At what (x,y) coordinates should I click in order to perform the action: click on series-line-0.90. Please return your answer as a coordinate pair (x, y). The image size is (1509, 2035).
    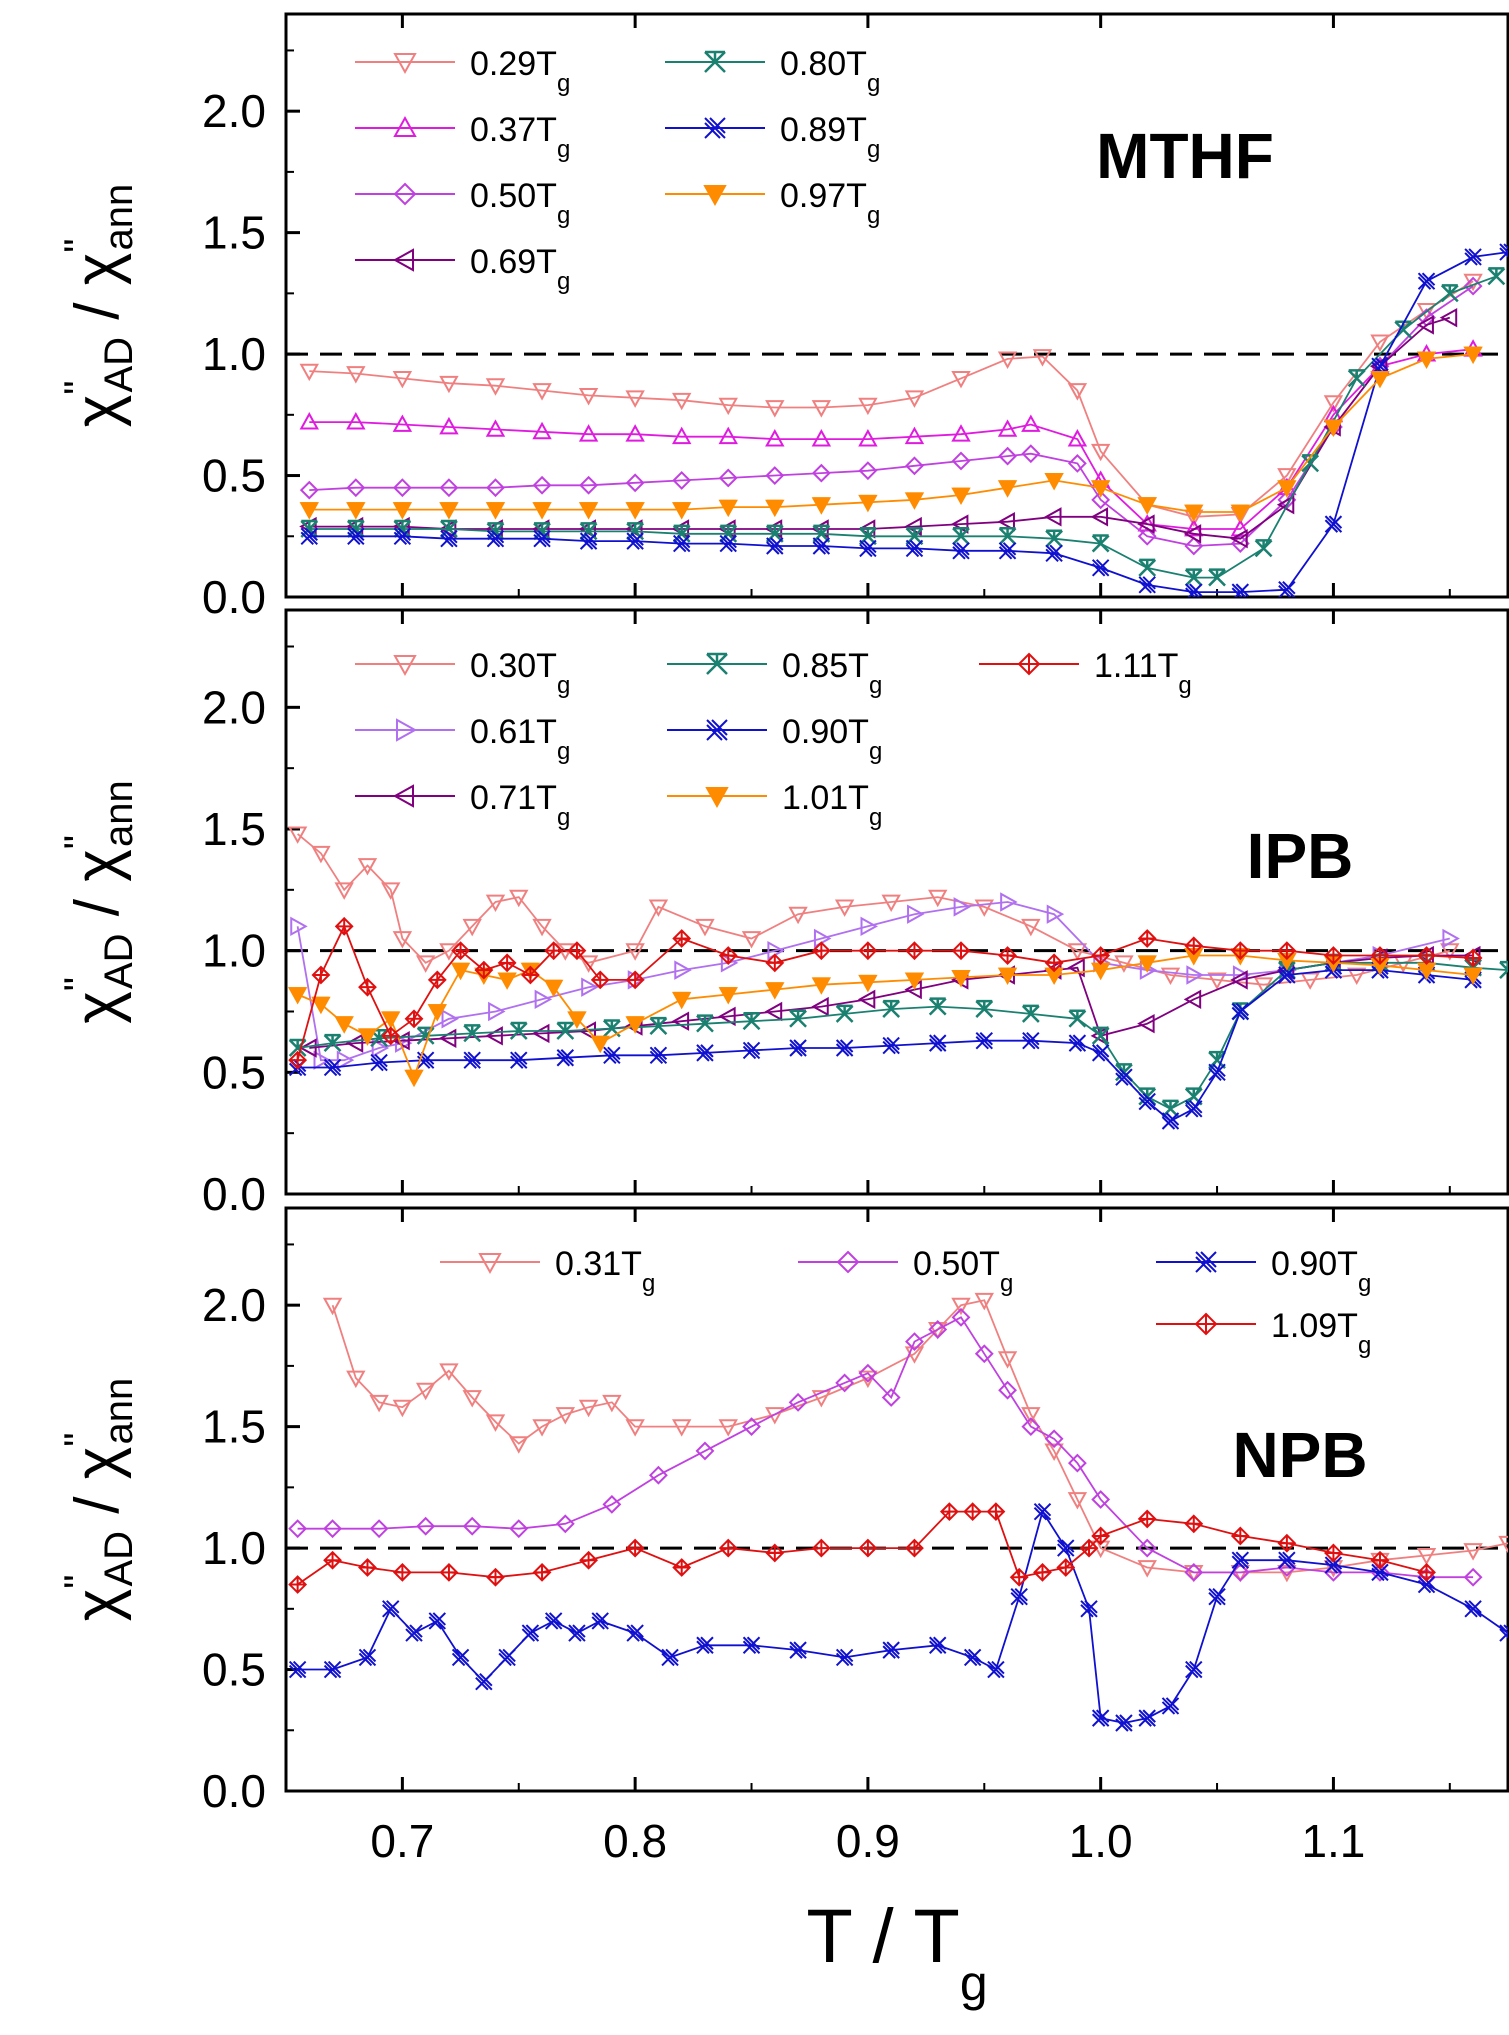
    Looking at the image, I should click on (902, 1616).